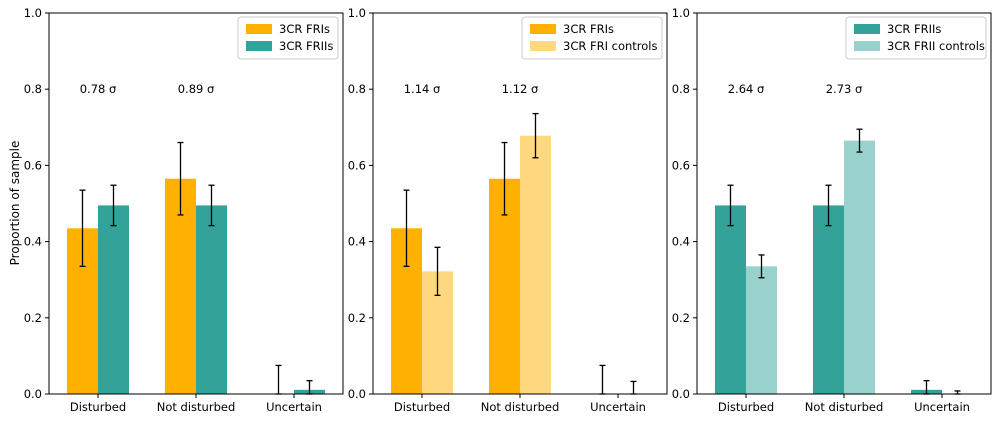 This screenshot has width=997, height=421. I want to click on sigma-annotation: 0.89 σ, so click(196, 89).